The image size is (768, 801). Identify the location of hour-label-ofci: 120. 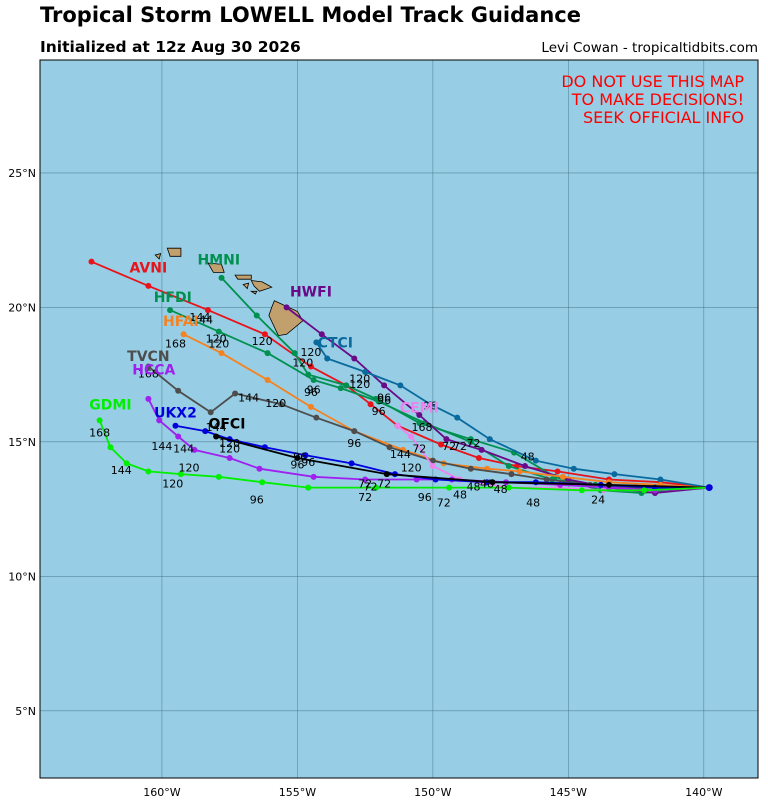
(229, 449).